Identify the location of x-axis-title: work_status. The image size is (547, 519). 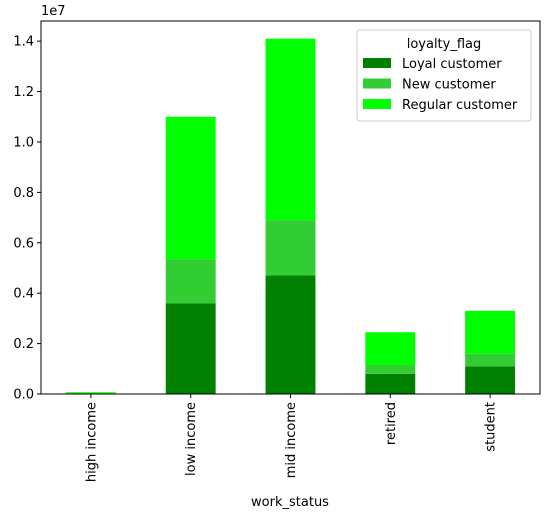
(290, 502).